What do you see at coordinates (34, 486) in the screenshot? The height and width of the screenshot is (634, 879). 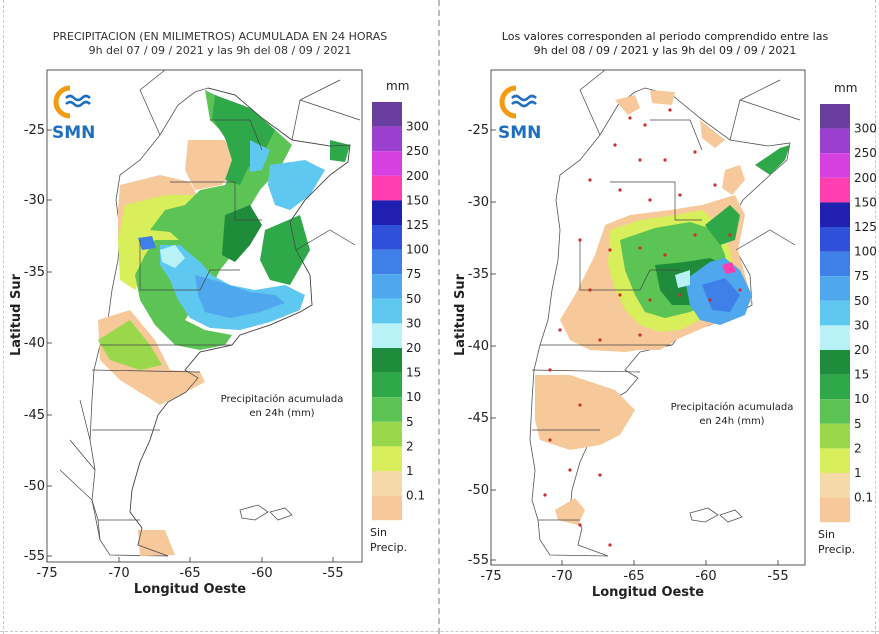 I see `left-ytick-5: -50` at bounding box center [34, 486].